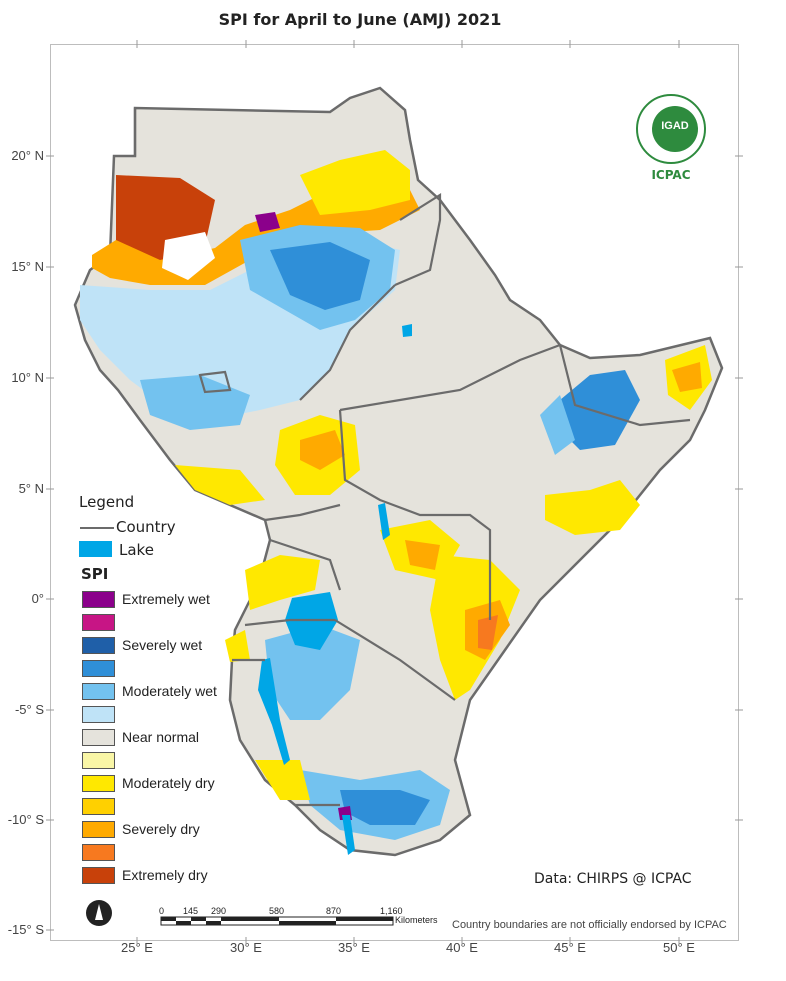  Describe the element at coordinates (191, 911) in the screenshot. I see `scale-tick-label: 145` at that location.